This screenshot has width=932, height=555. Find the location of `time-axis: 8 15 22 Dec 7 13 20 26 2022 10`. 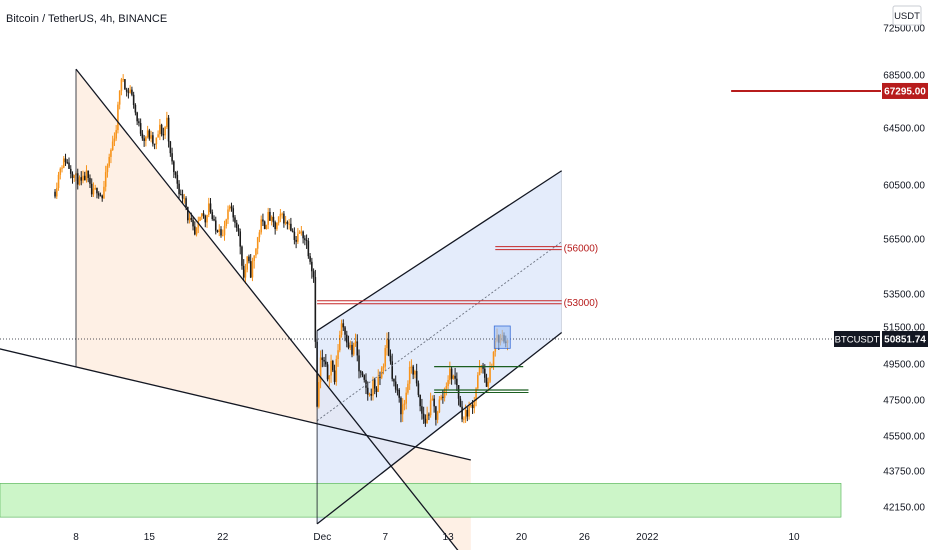

time-axis: 8 15 22 Dec 7 13 20 26 2022 10 is located at coordinates (436, 537).